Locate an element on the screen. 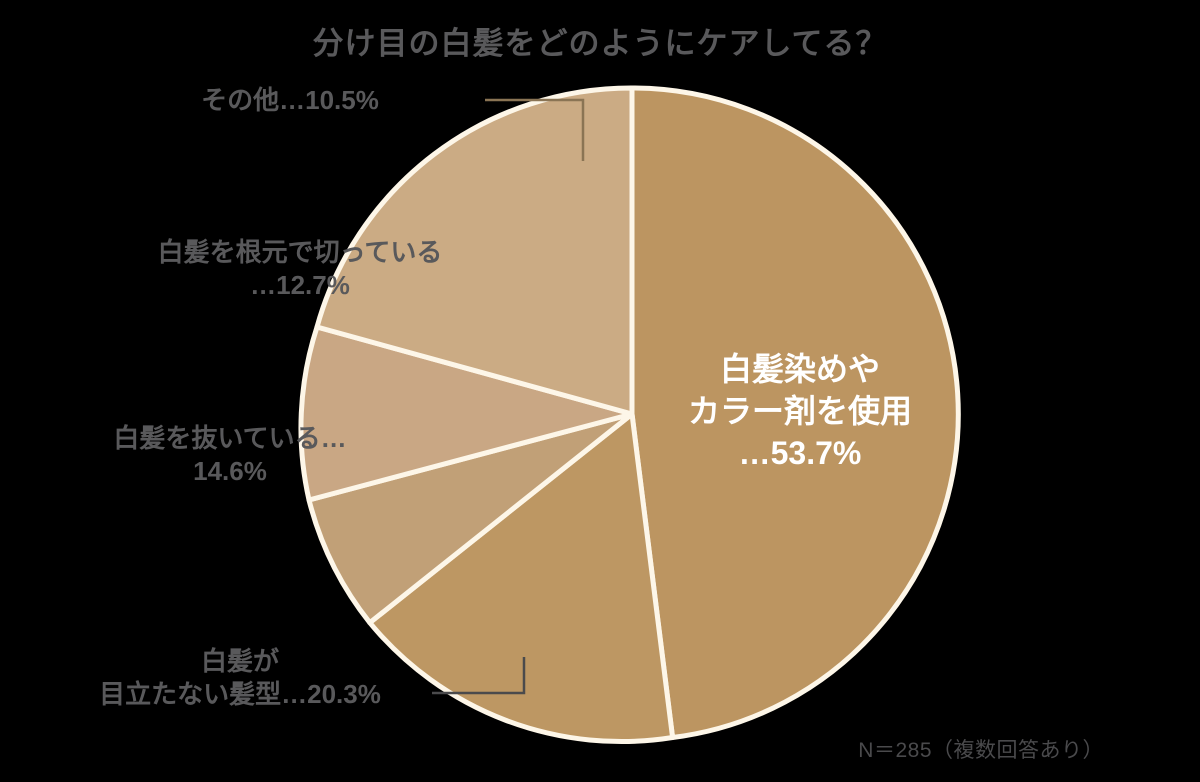 Image resolution: width=1200 pixels, height=782 pixels. pie-label-other: その他…10.5% is located at coordinates (290, 100).